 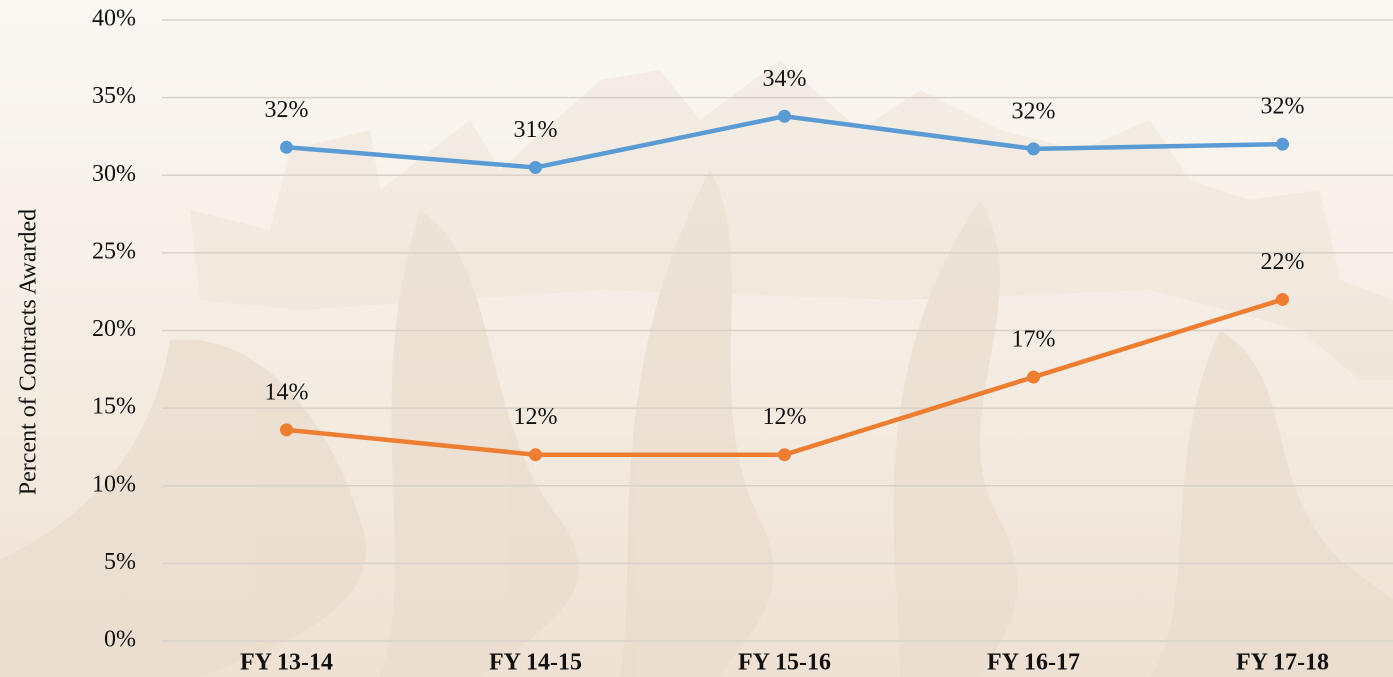 I want to click on data-label: 22%, so click(x=1283, y=262).